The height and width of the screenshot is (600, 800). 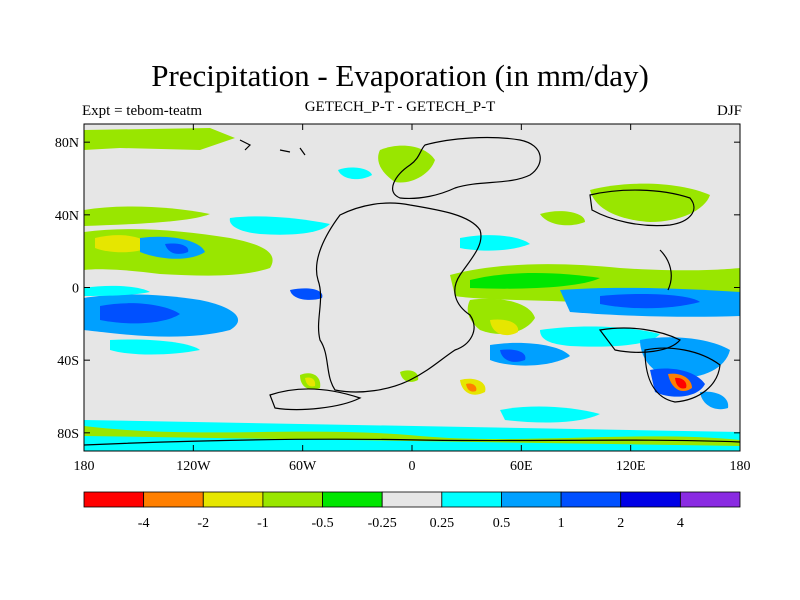 What do you see at coordinates (159, 139) in the screenshot?
I see `arctic-patch-west` at bounding box center [159, 139].